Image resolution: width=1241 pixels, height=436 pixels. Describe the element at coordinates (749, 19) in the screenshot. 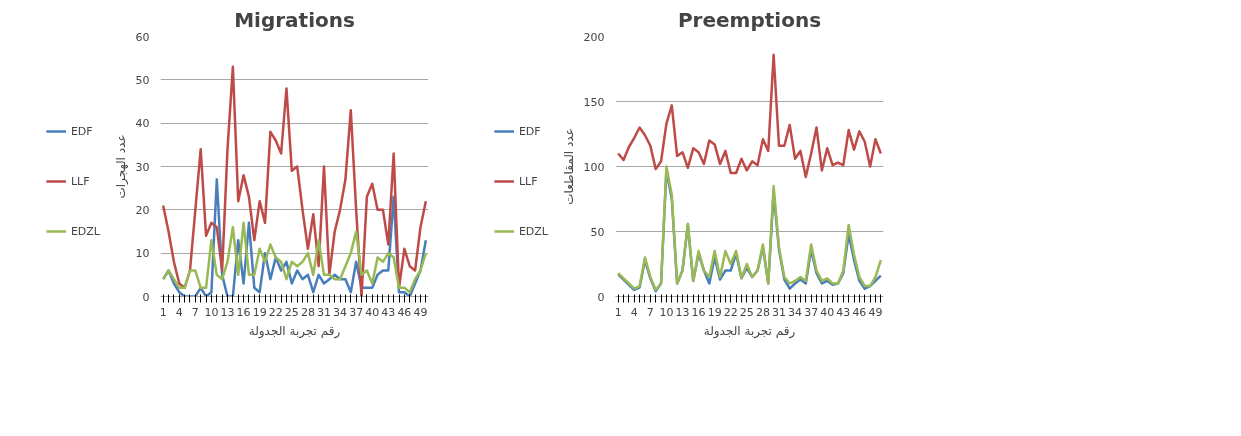

I see `chart-title: Preemptions` at that location.